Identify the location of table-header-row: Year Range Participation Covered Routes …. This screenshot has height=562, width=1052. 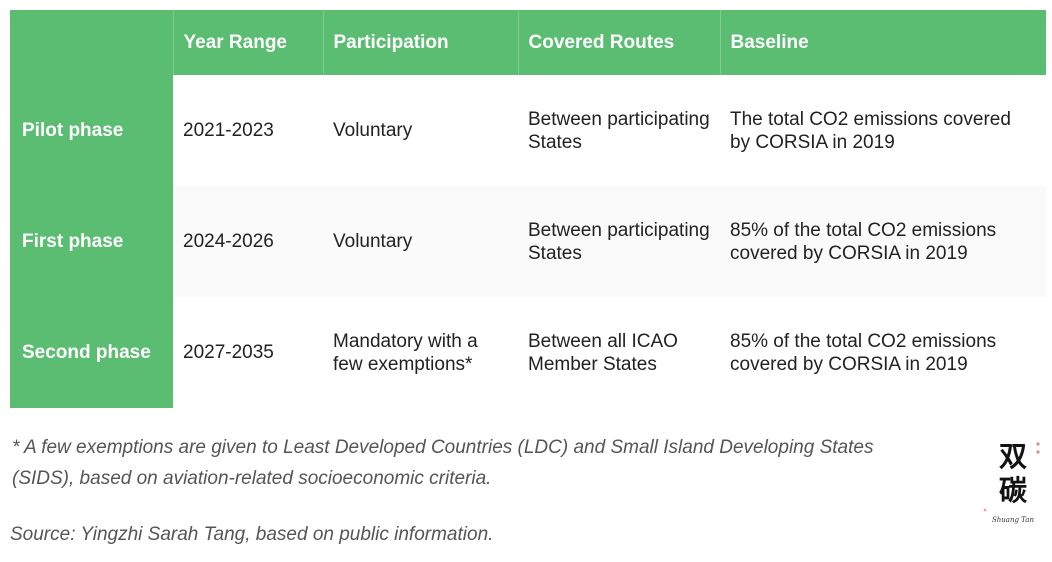
(528, 42).